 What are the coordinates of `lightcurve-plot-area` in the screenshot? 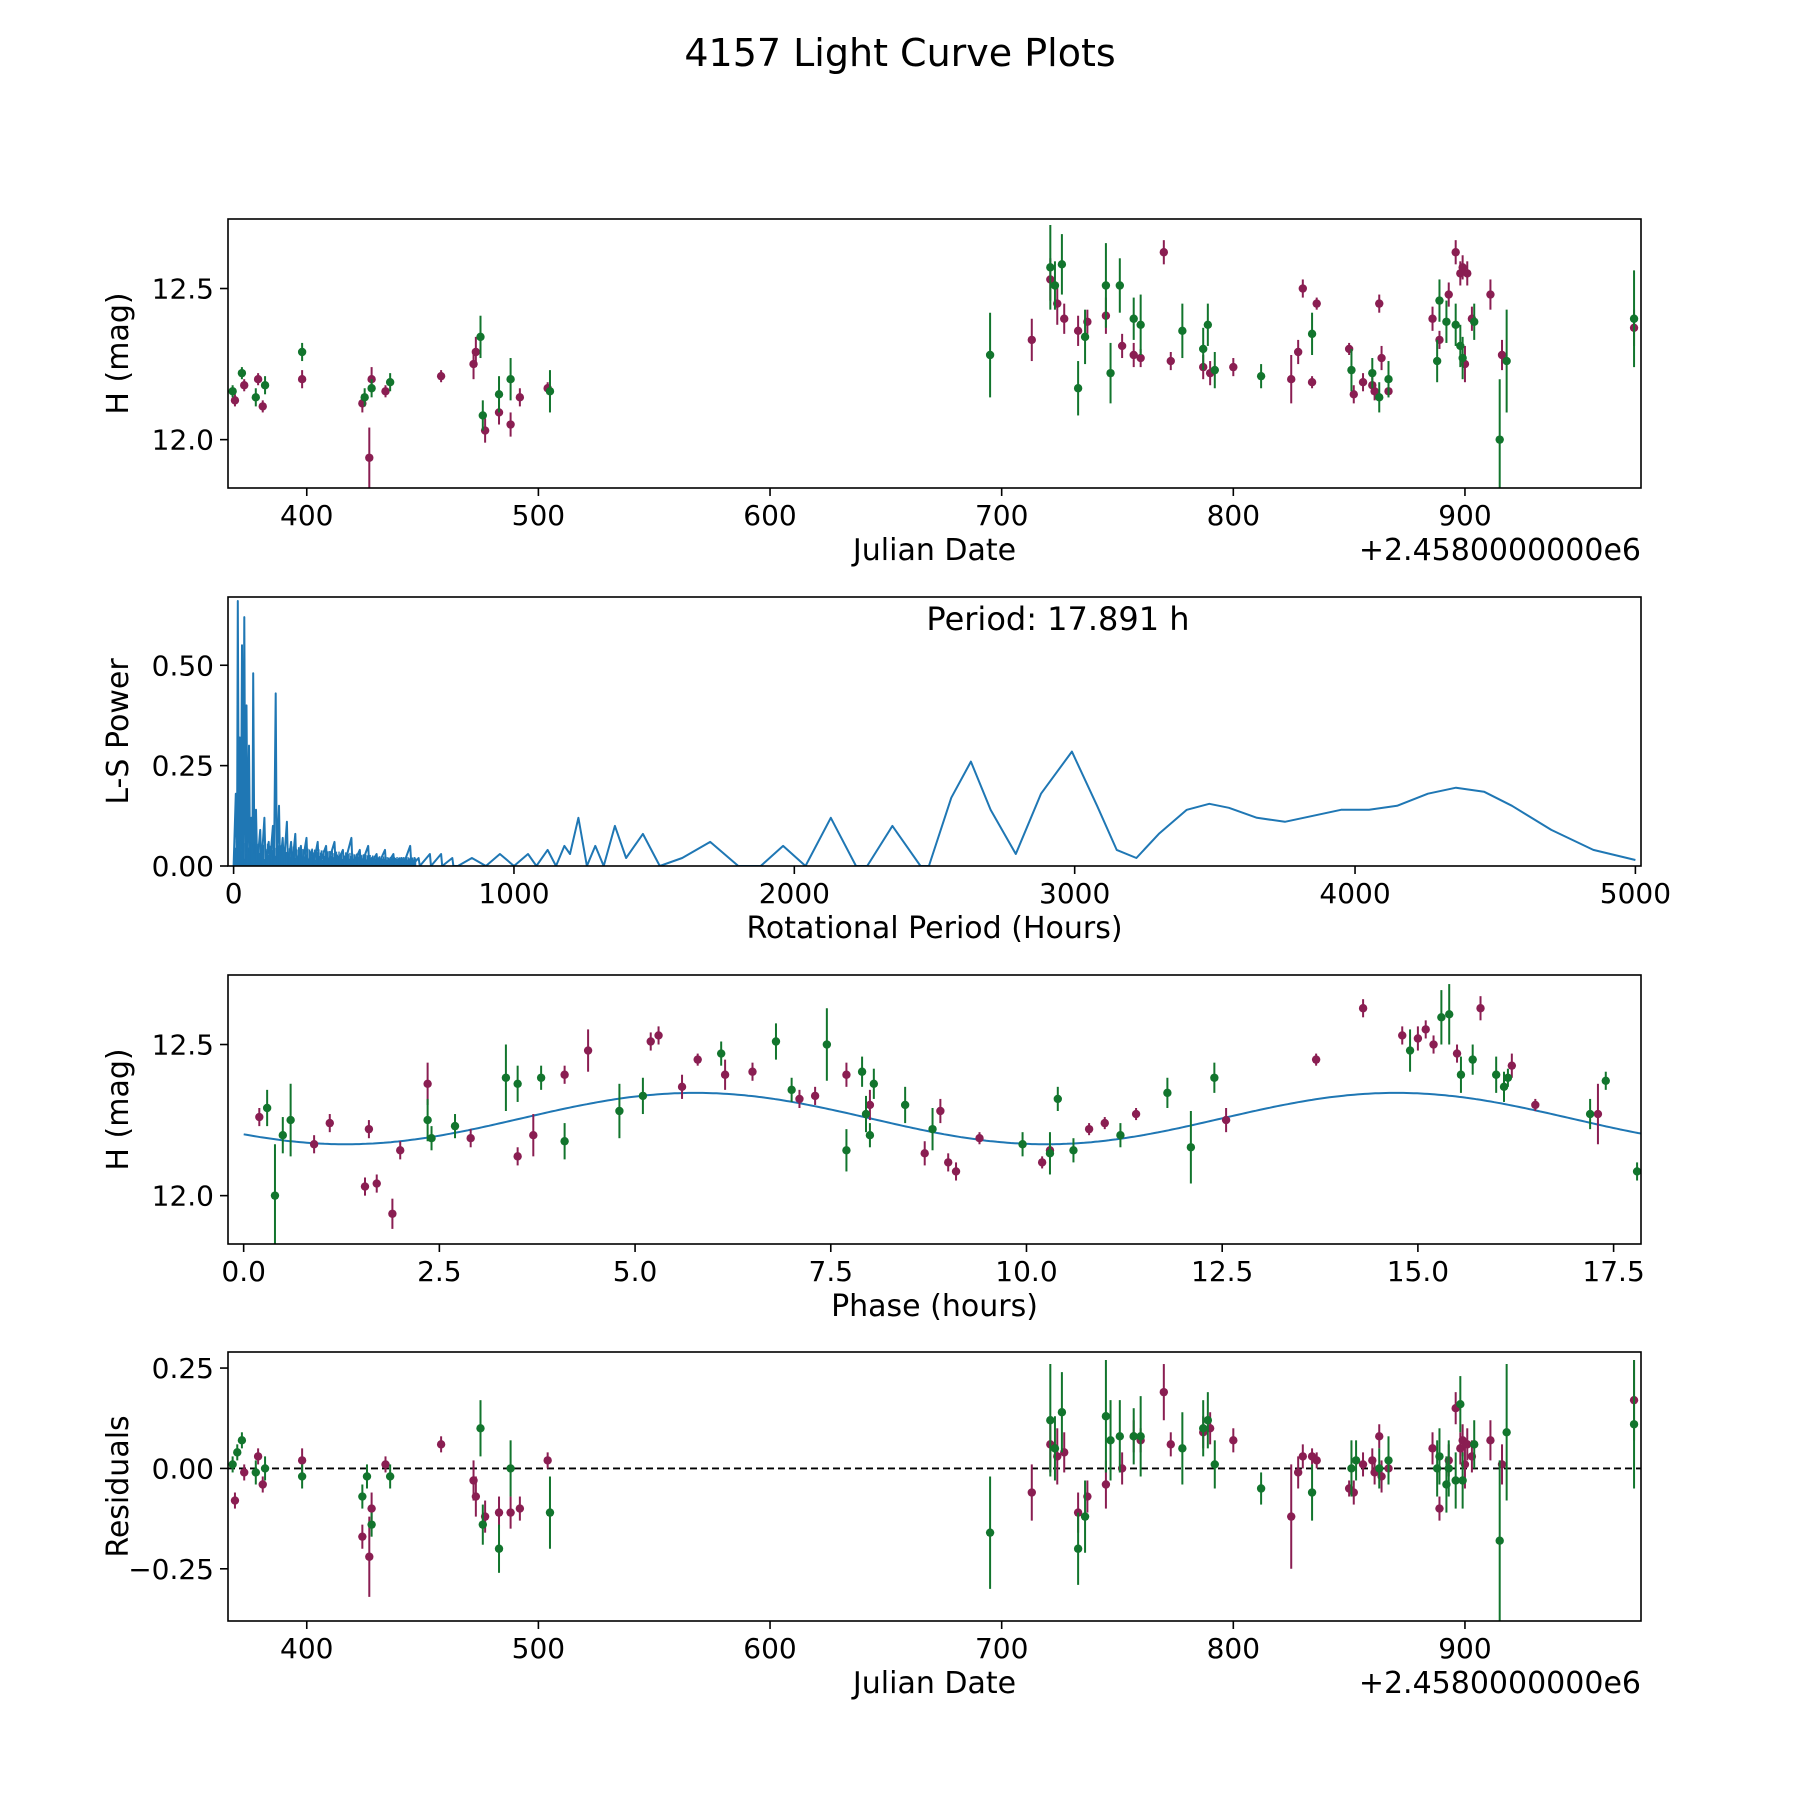 It's located at (933, 356).